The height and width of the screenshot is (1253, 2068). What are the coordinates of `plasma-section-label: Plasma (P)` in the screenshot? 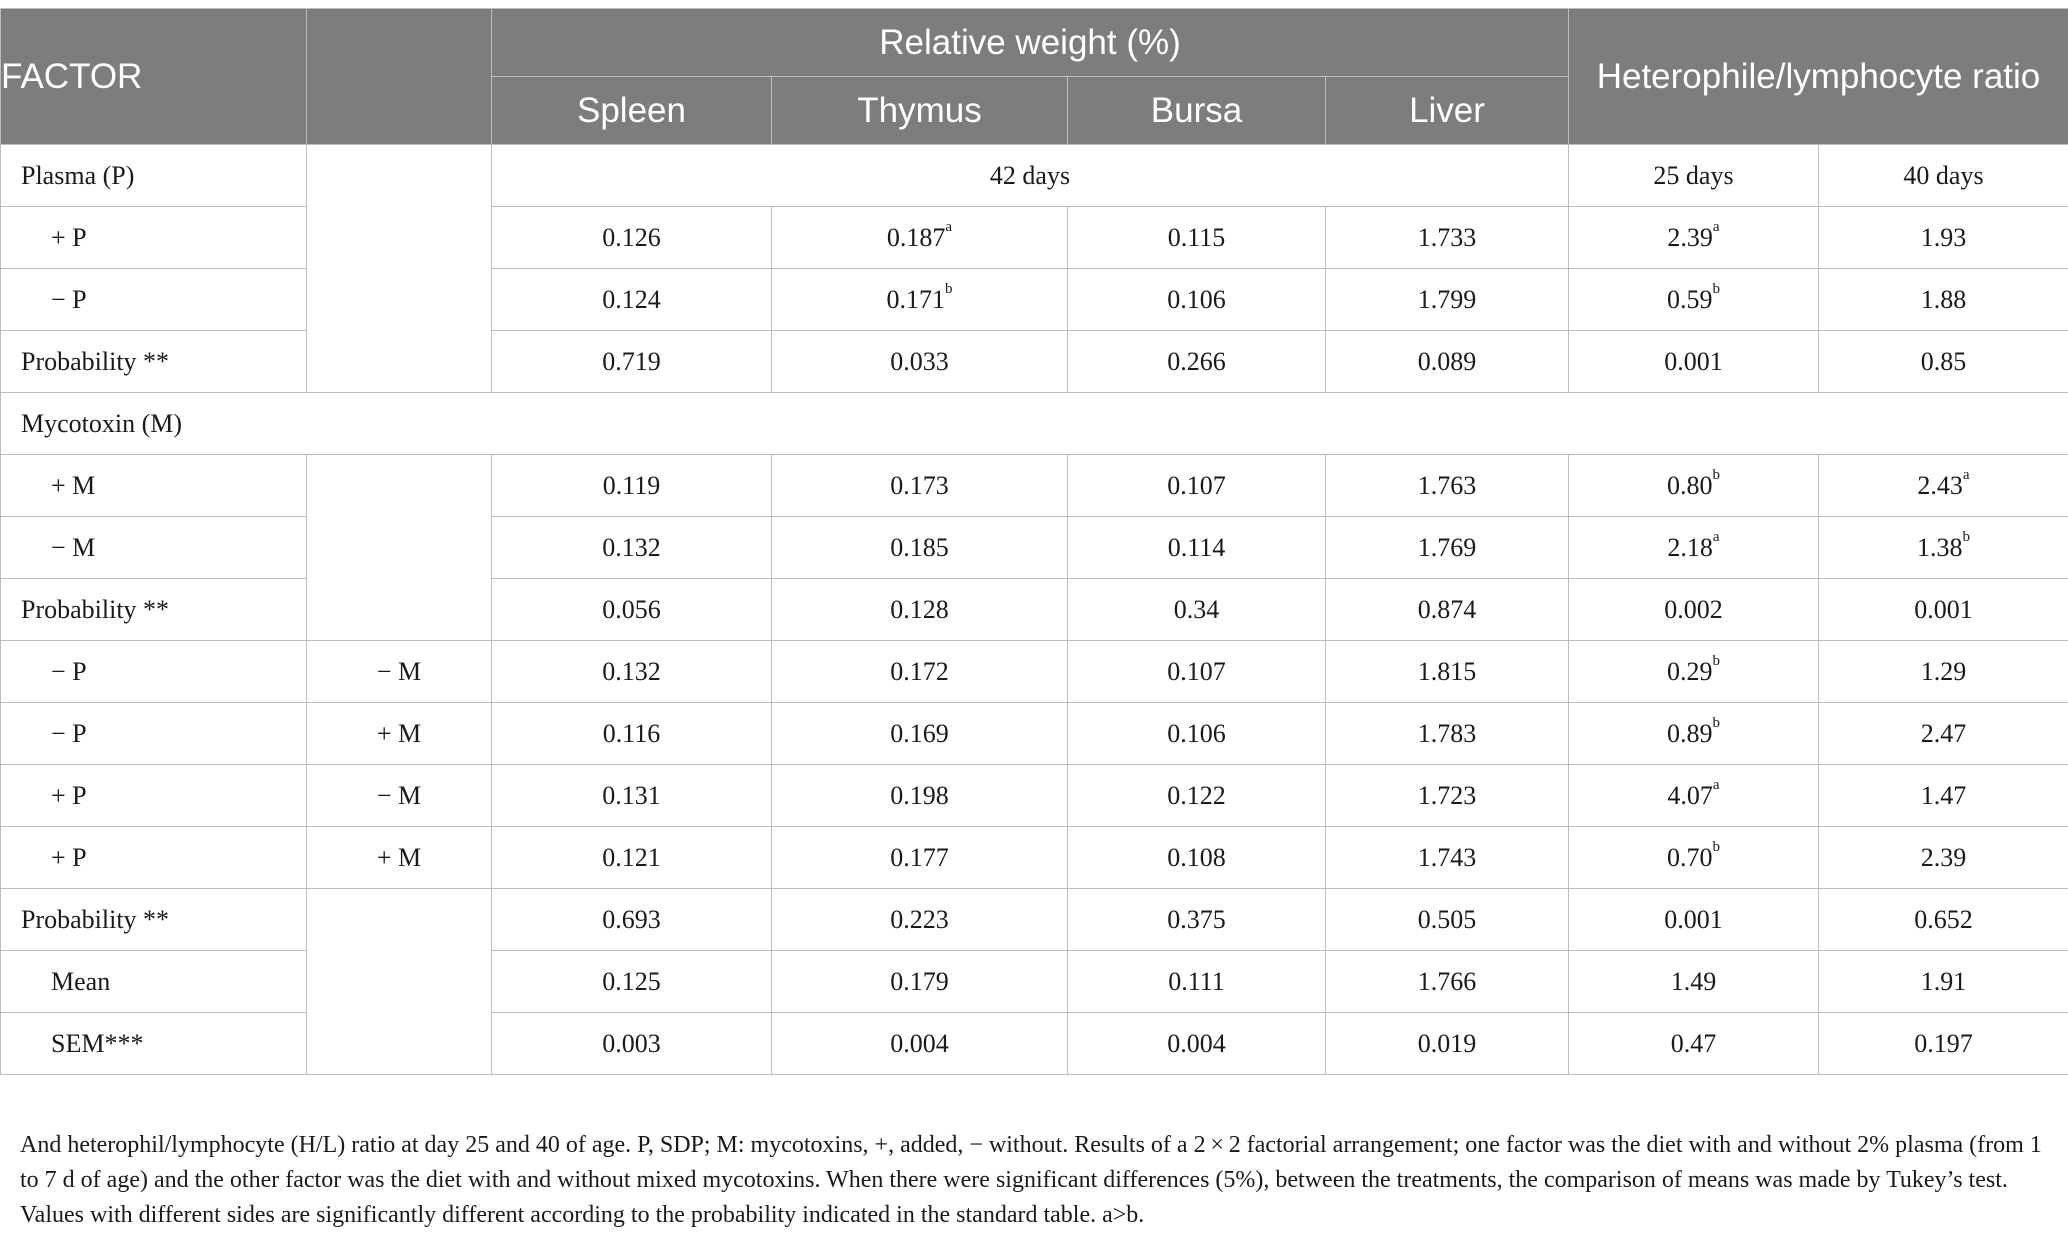 It's located at (153, 175).